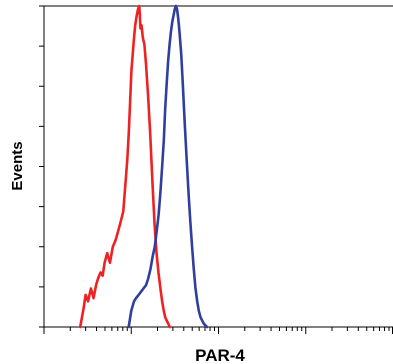  I want to click on y-axis-ticks, so click(41, 166).